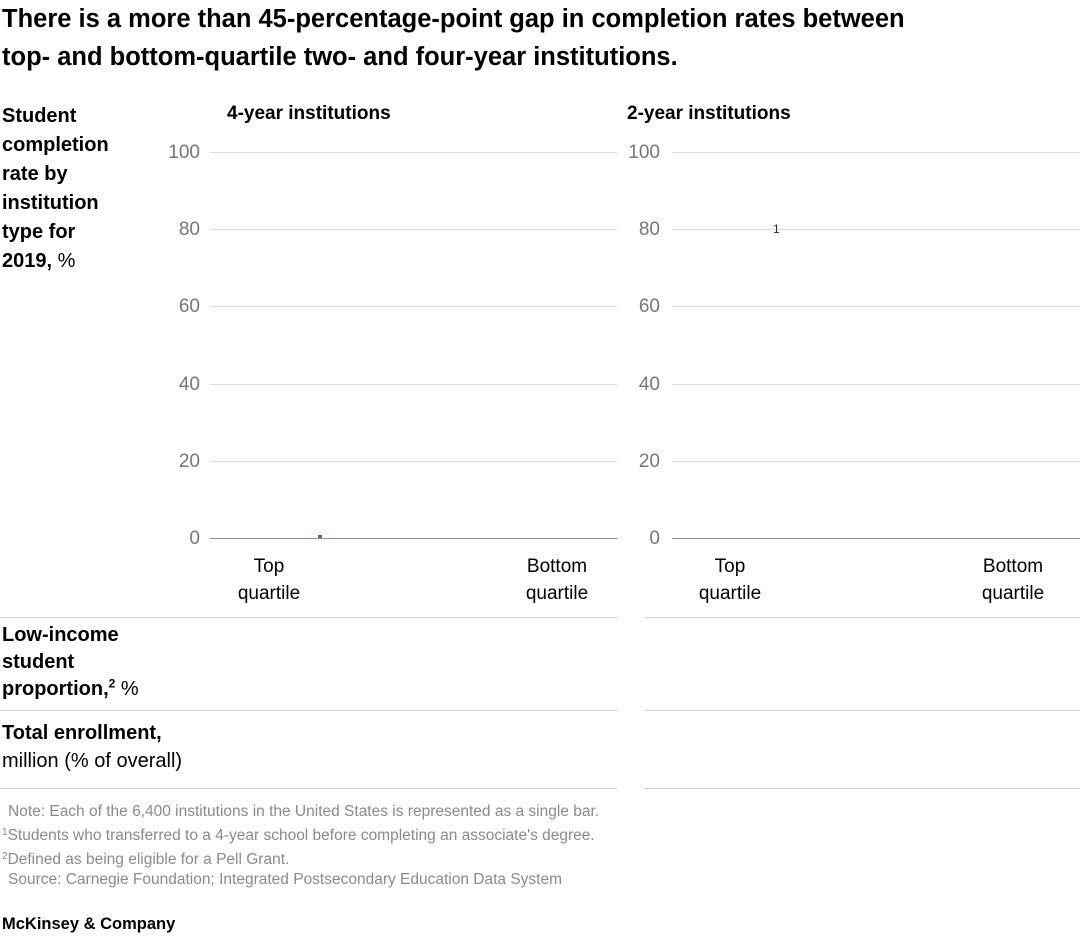 This screenshot has height=944, width=1080. What do you see at coordinates (776, 229) in the screenshot?
I see `footnote-marker-annotation: 1` at bounding box center [776, 229].